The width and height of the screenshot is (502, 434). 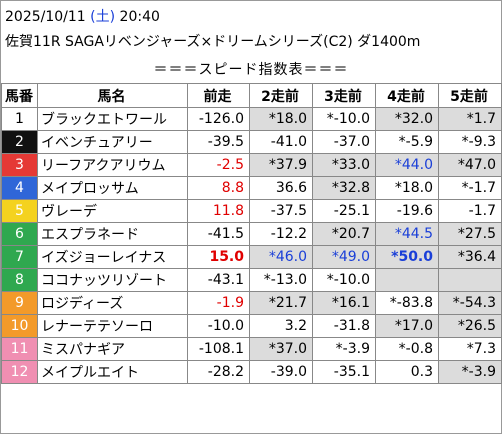 I want to click on speed-index: *36.4, so click(x=470, y=257).